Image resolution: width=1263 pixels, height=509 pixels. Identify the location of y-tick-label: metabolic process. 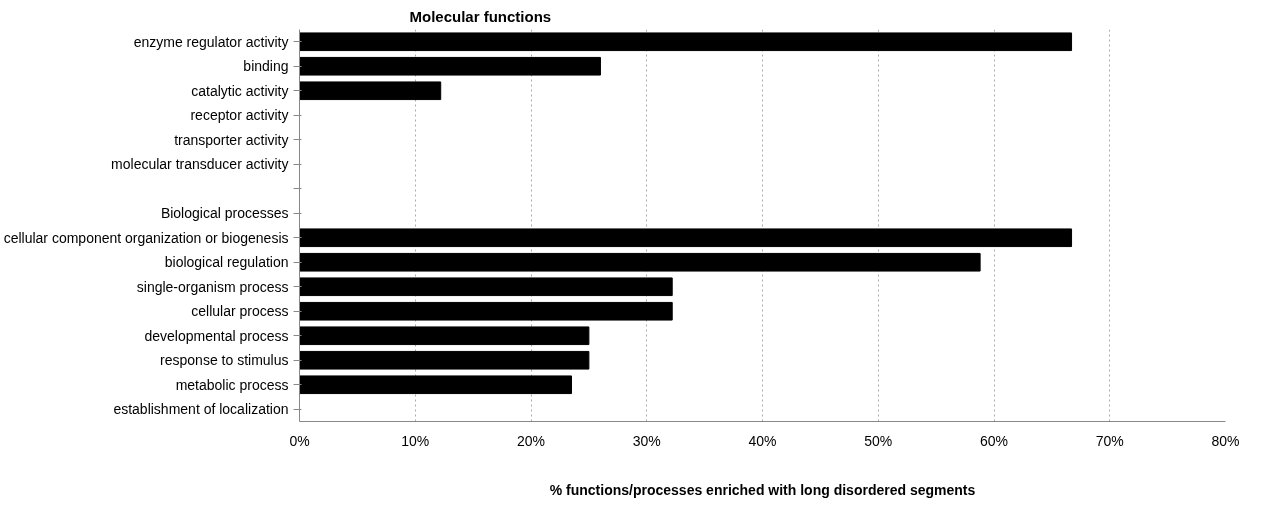
(232, 384).